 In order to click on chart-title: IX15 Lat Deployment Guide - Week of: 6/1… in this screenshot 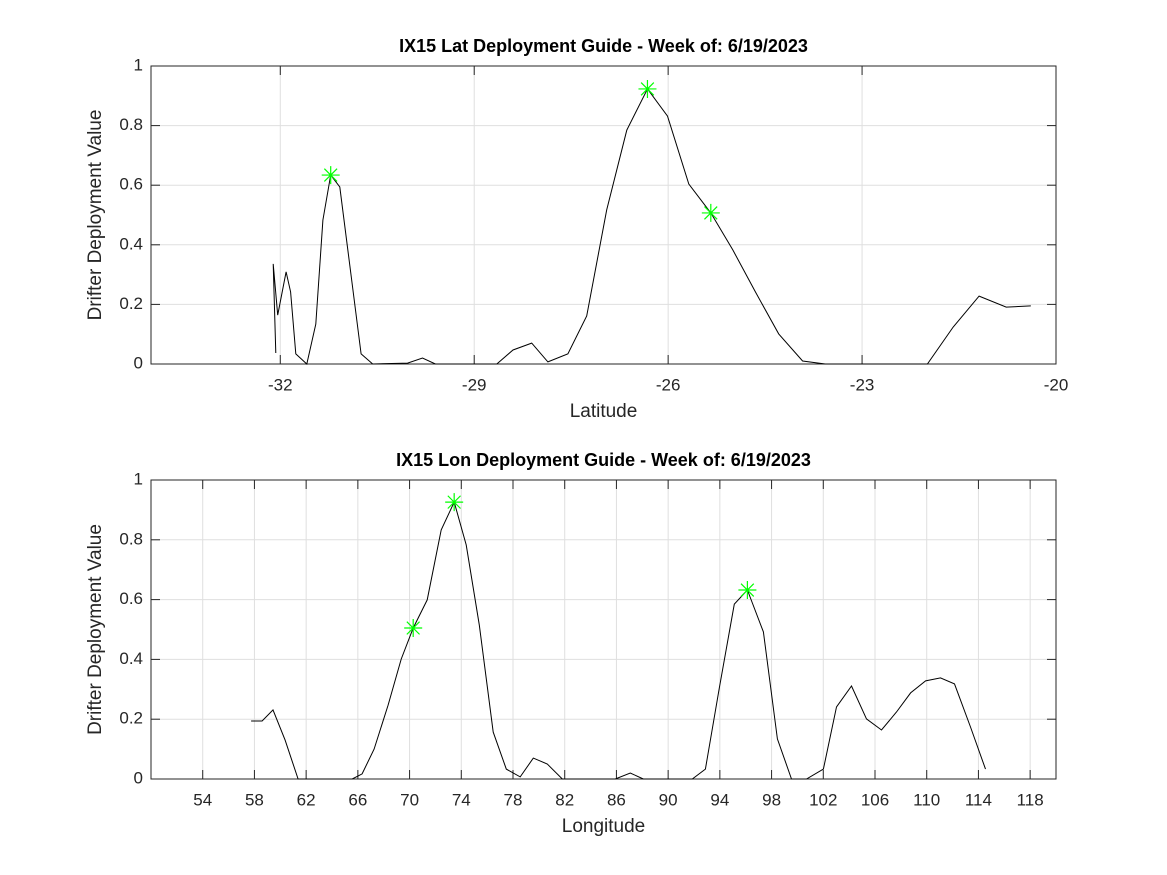, I will do `click(603, 46)`.